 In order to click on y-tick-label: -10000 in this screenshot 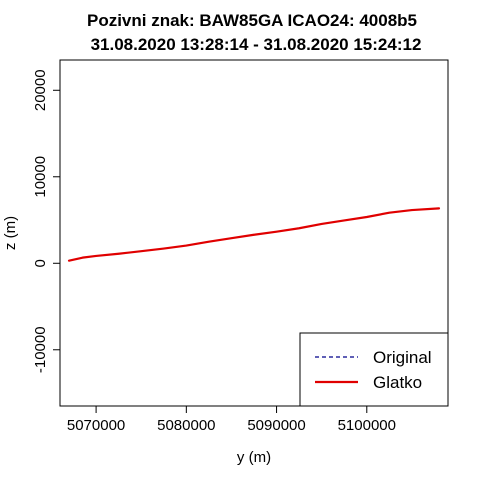, I will do `click(40, 349)`.